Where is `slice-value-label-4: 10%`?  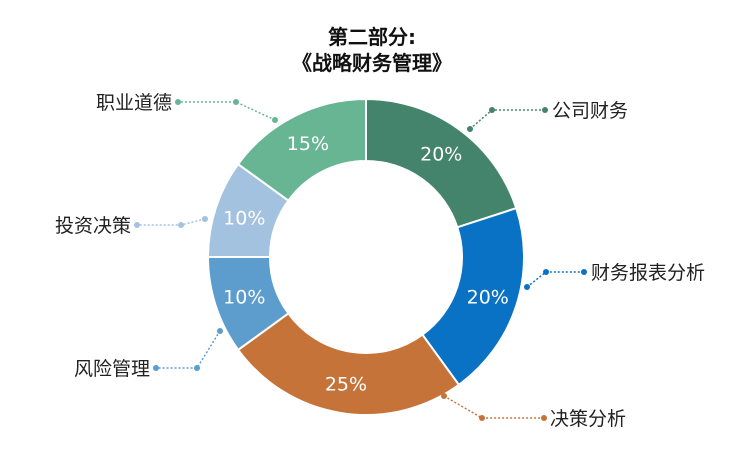 slice-value-label-4: 10% is located at coordinates (244, 218).